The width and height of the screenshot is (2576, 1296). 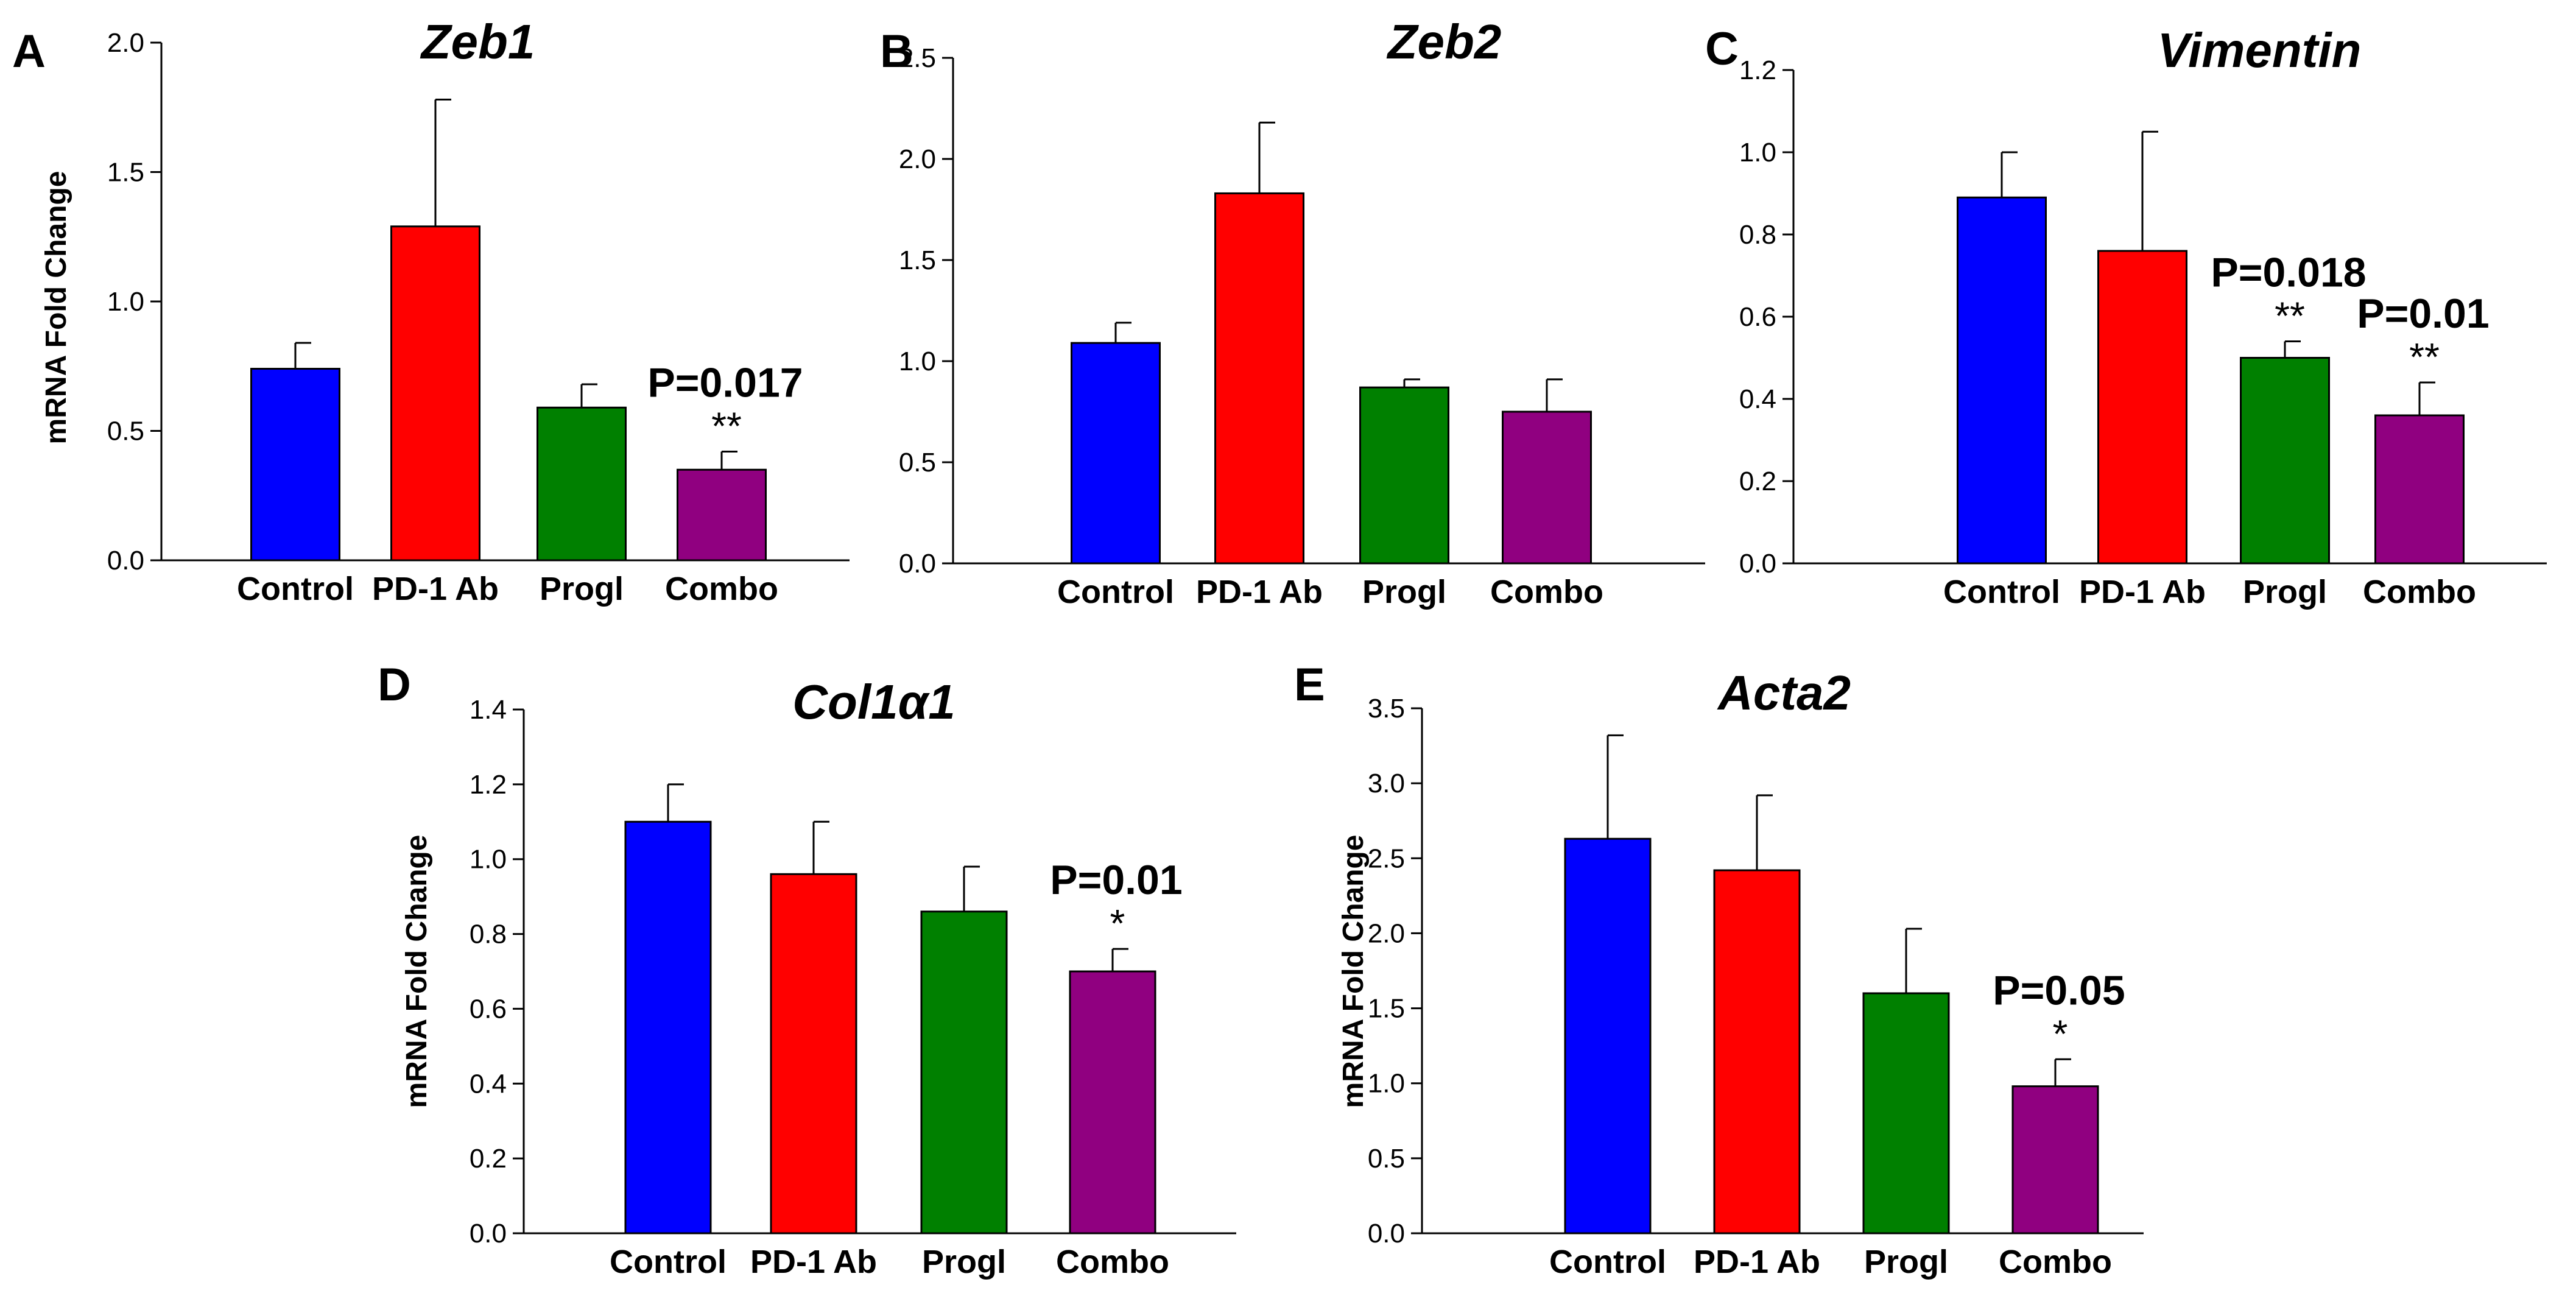 I want to click on panel-letter: A, so click(x=29, y=51).